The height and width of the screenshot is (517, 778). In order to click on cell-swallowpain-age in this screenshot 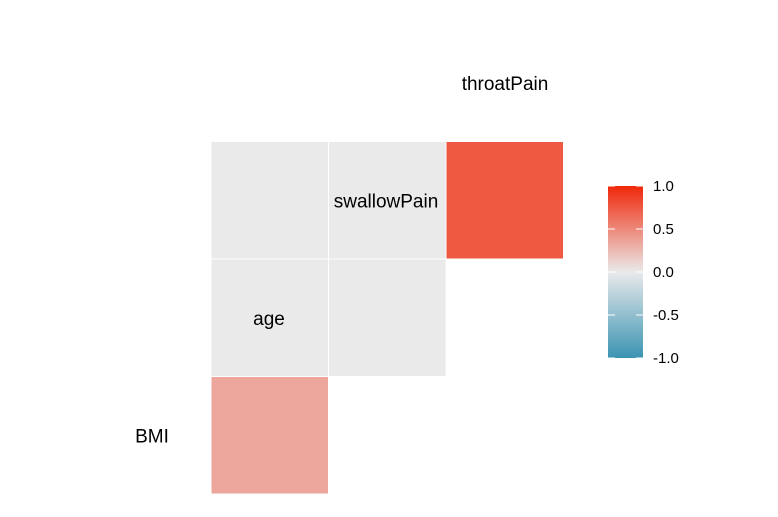, I will do `click(387, 317)`.